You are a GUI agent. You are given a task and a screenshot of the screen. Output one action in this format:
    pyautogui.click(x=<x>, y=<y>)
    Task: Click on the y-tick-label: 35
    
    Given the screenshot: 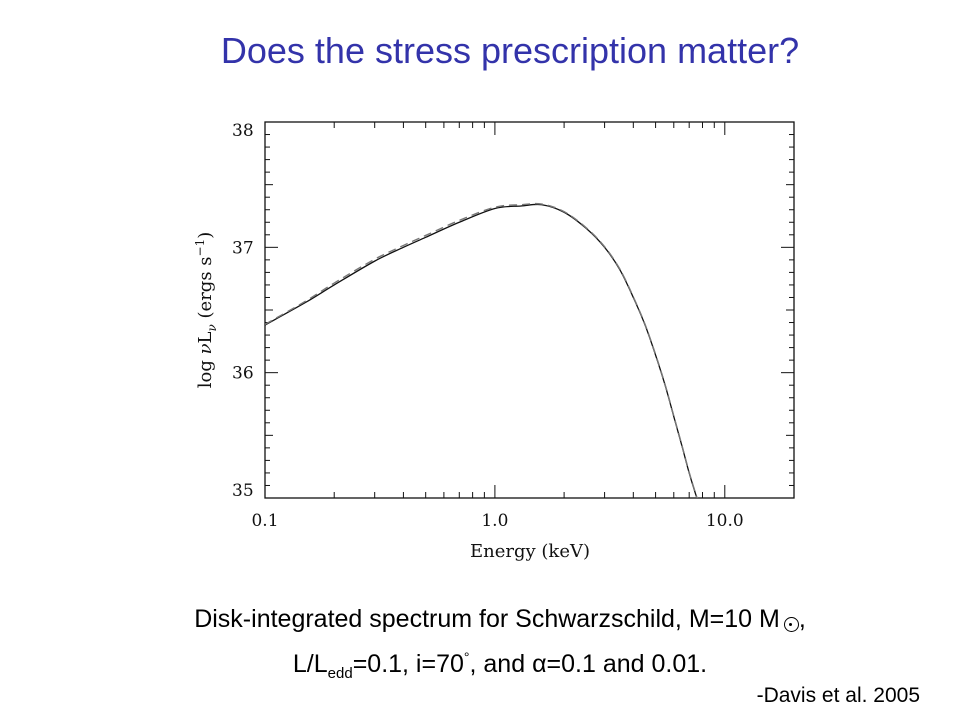 What is the action you would take?
    pyautogui.click(x=243, y=491)
    